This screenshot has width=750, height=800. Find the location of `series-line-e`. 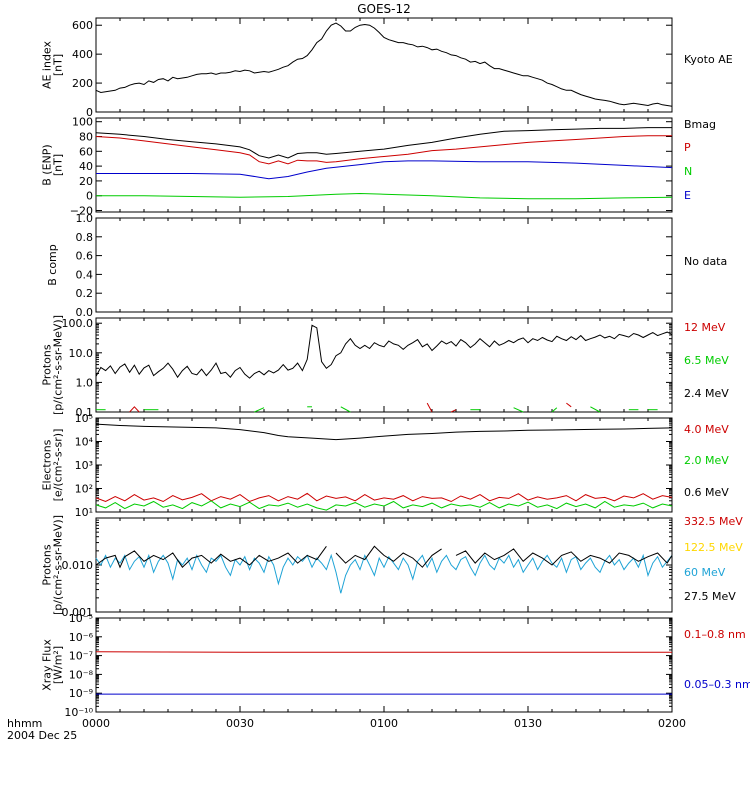

series-line-e is located at coordinates (384, 170).